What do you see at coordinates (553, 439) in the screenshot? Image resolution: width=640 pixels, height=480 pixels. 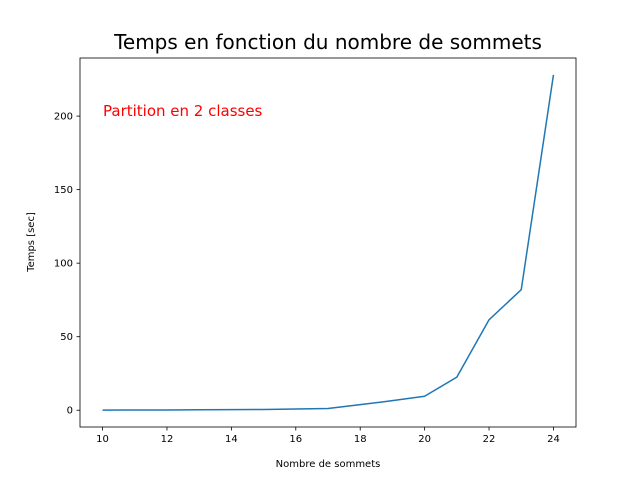 I see `x-tick-label: 24` at bounding box center [553, 439].